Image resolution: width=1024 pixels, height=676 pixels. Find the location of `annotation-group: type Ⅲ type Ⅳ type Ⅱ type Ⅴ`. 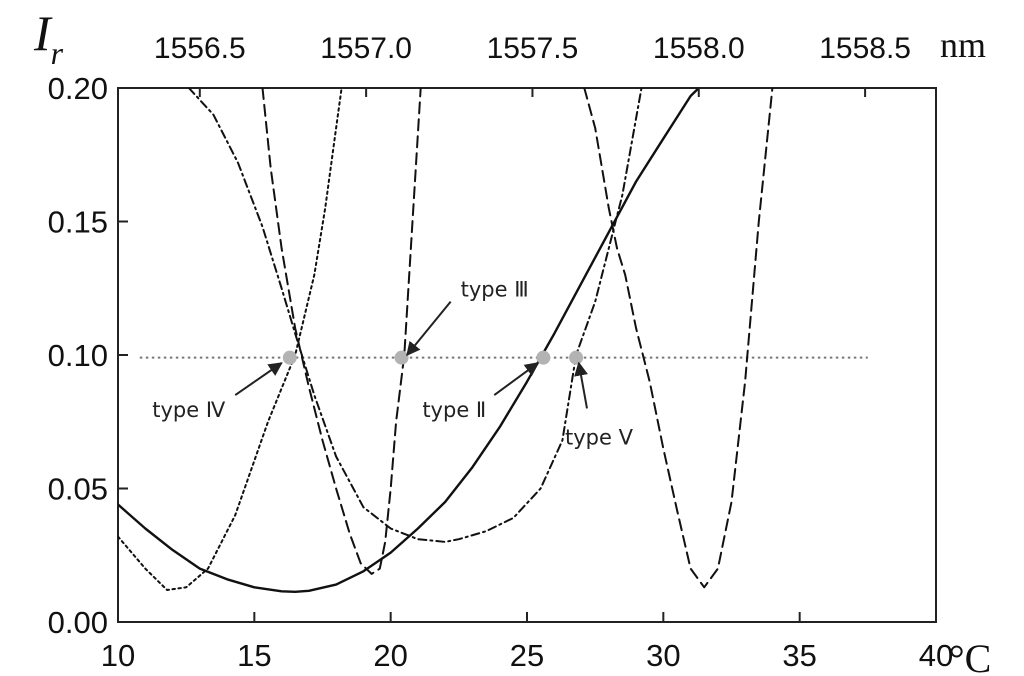

annotation-group: type Ⅲ type Ⅳ type Ⅱ type Ⅴ is located at coordinates (392, 364).